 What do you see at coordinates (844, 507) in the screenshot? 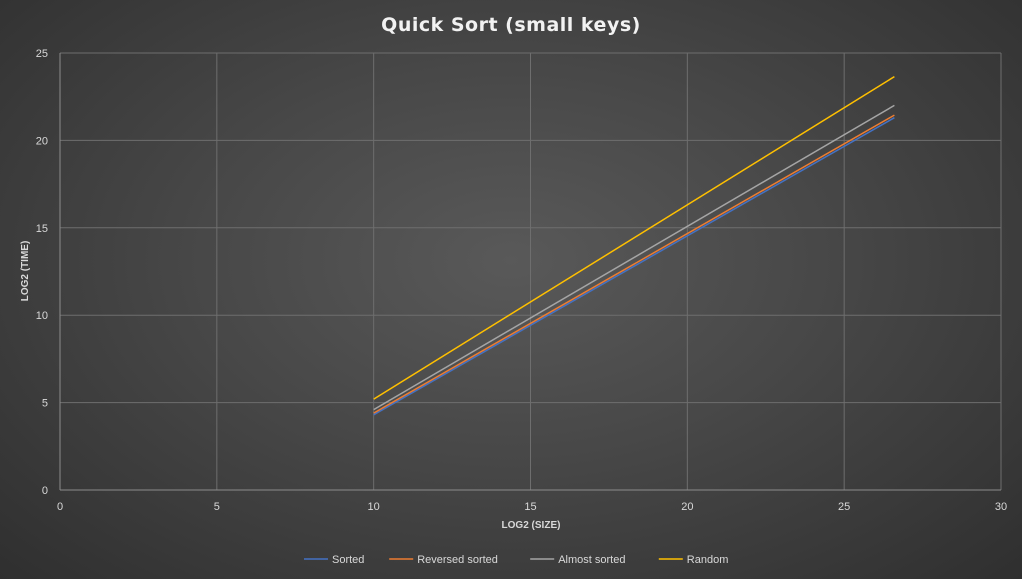
I see `x-tick-label-5: 25` at bounding box center [844, 507].